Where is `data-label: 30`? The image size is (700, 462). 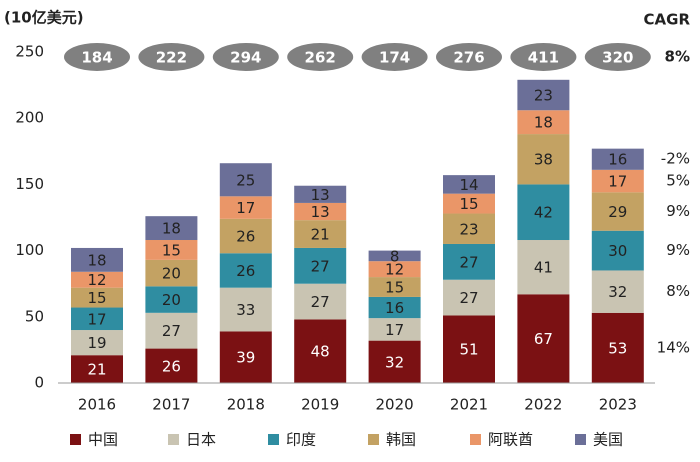 data-label: 30 is located at coordinates (617, 251).